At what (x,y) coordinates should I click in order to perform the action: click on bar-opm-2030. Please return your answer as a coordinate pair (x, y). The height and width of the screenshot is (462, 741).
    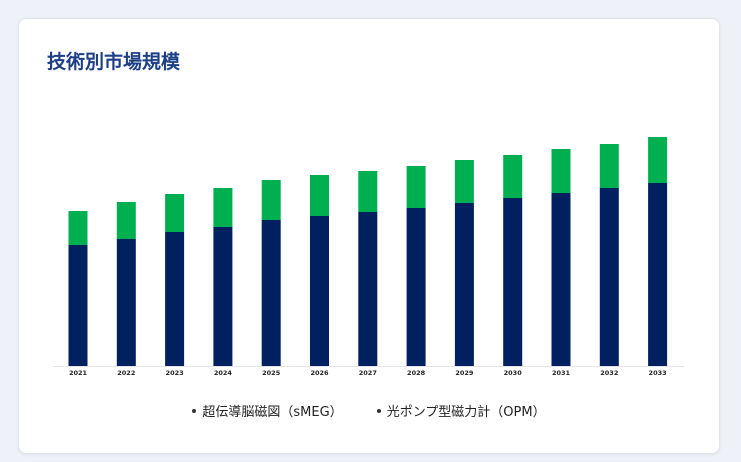
    Looking at the image, I should click on (513, 176).